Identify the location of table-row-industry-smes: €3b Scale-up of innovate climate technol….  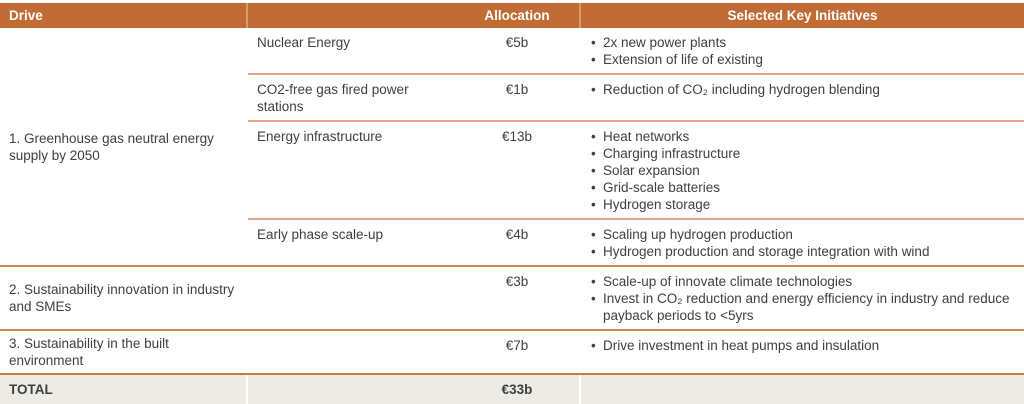
(636, 298).